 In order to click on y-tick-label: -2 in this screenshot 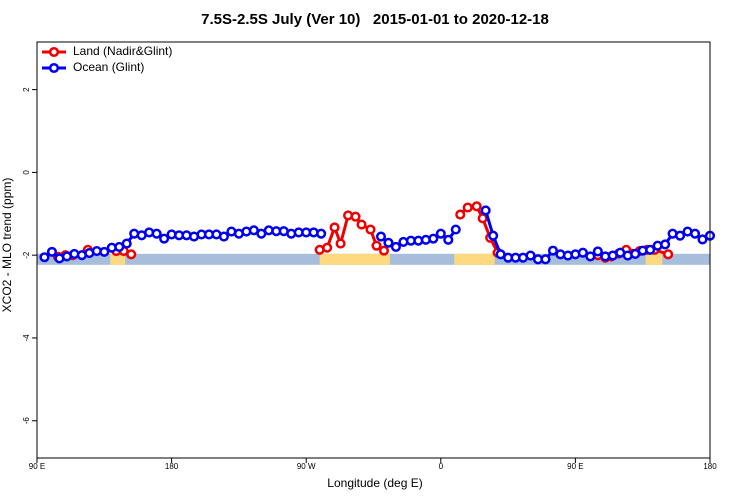, I will do `click(26, 255)`.